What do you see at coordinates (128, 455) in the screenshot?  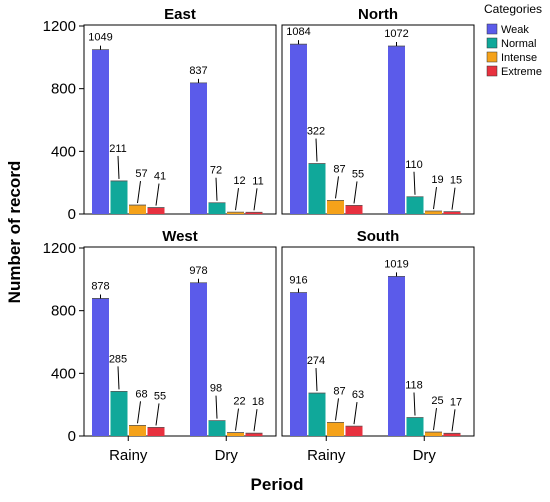 I see `x-tick-label-rainy: Rainy` at bounding box center [128, 455].